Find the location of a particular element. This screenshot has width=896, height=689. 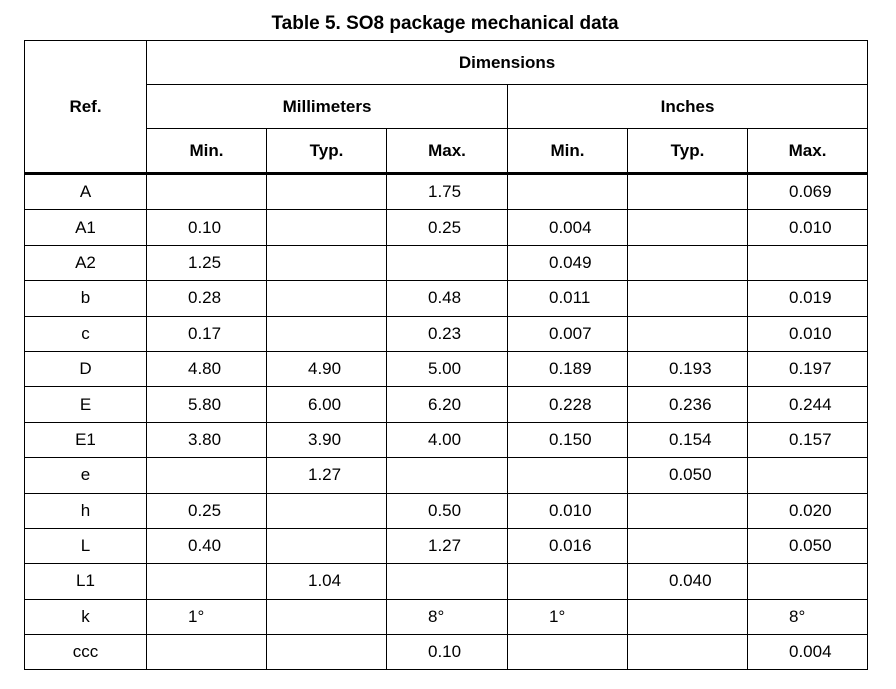

cell-in-min: 0.007 is located at coordinates (567, 333).